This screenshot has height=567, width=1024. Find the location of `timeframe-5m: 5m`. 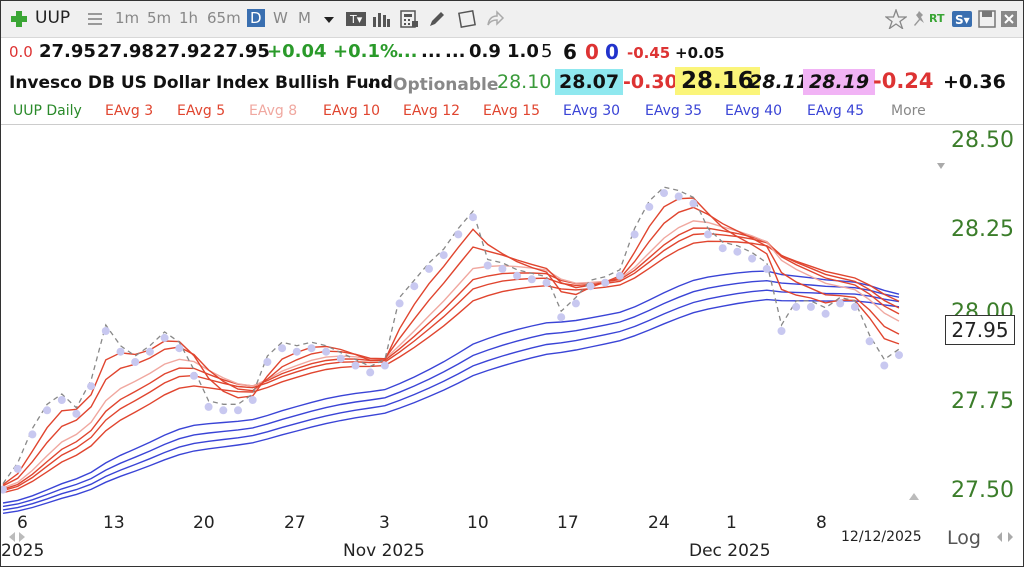

timeframe-5m: 5m is located at coordinates (159, 18).